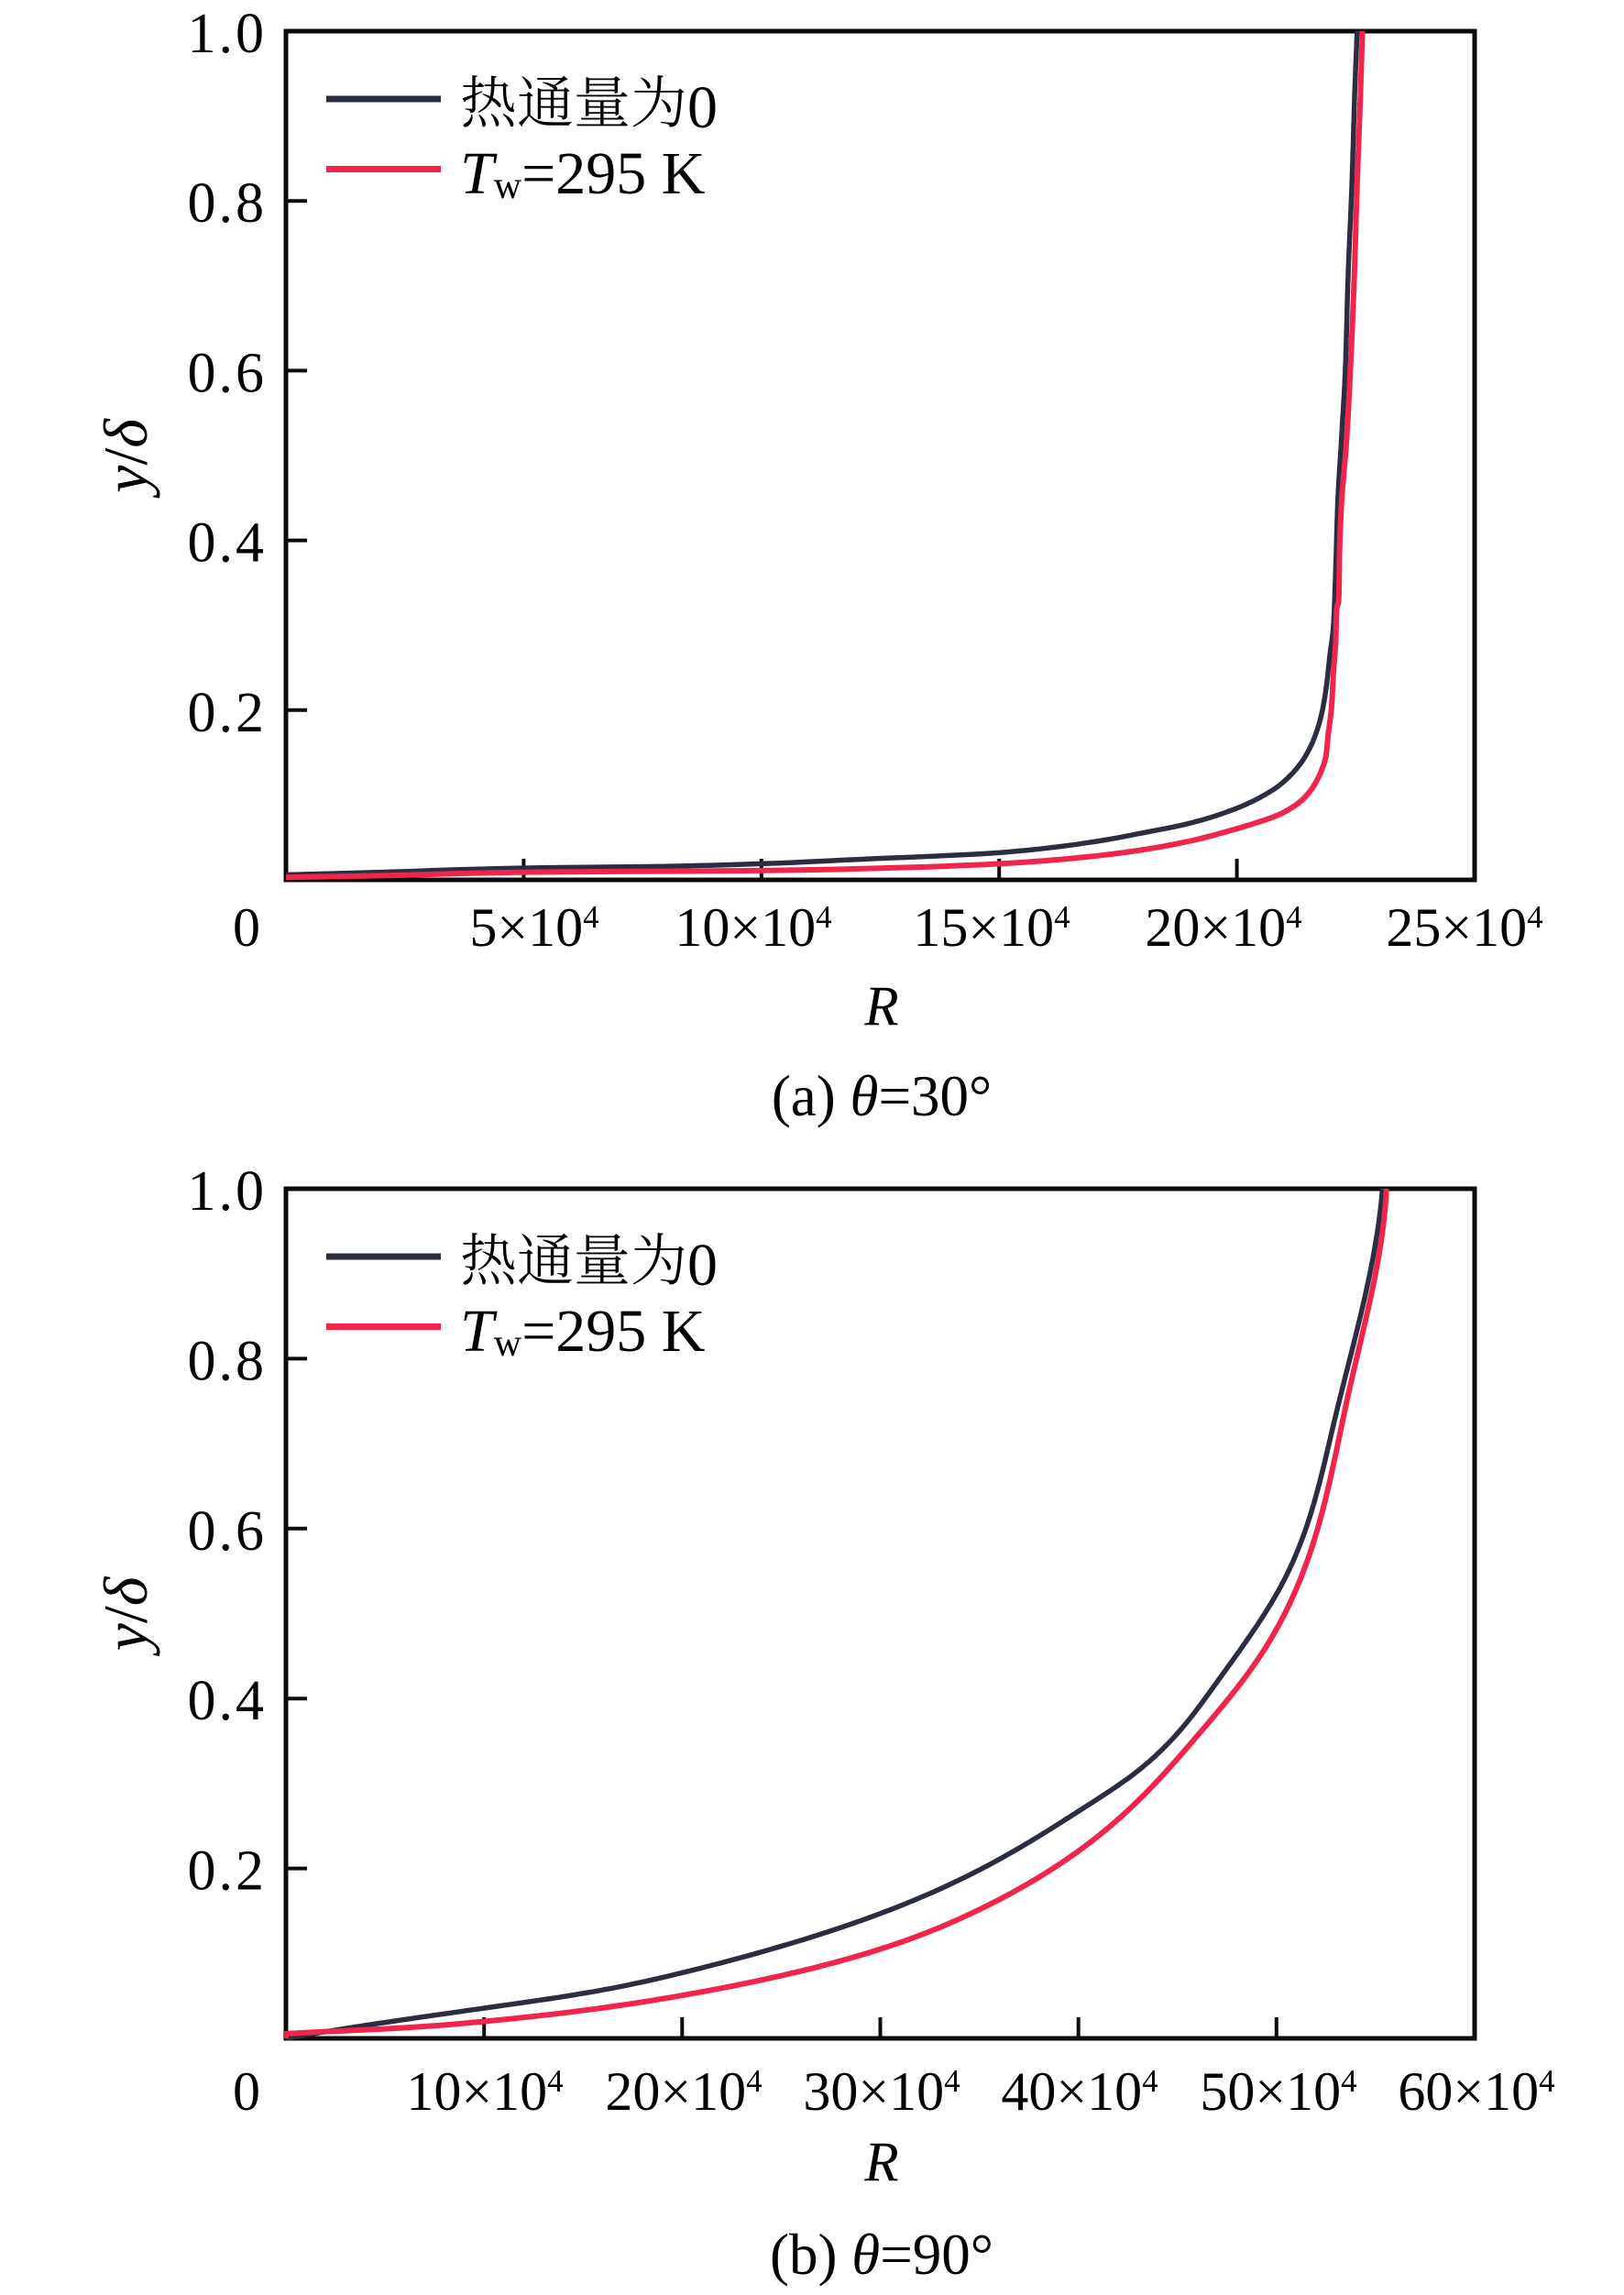 The width and height of the screenshot is (1624, 2295). Describe the element at coordinates (1079, 2091) in the screenshot. I see `svg-text: 40×104` at that location.